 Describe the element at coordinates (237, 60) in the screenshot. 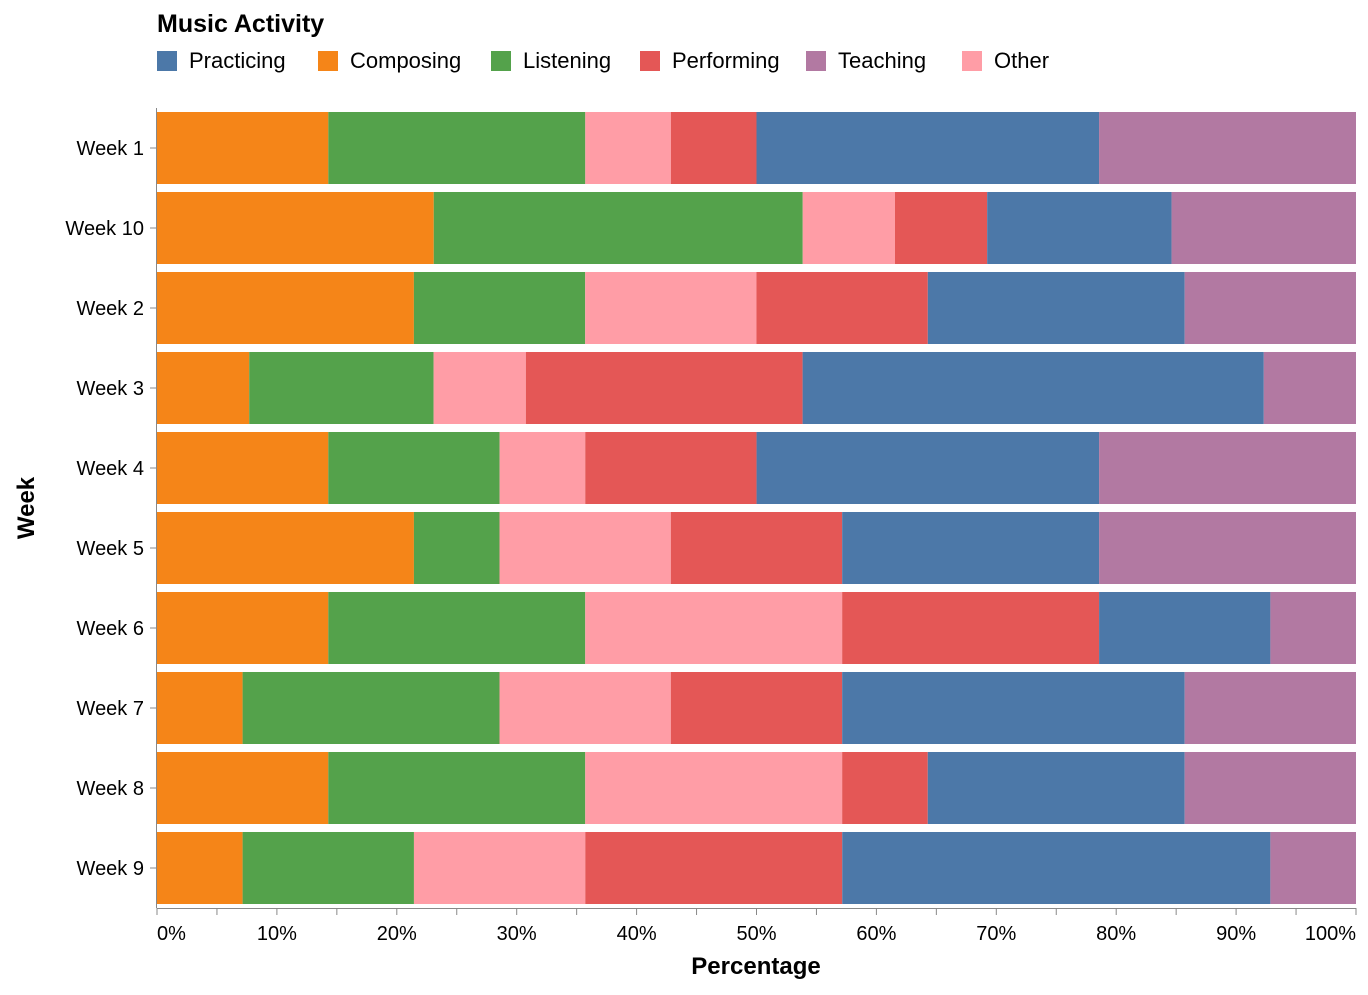

I see `legend-label-practicing: Practicing` at that location.